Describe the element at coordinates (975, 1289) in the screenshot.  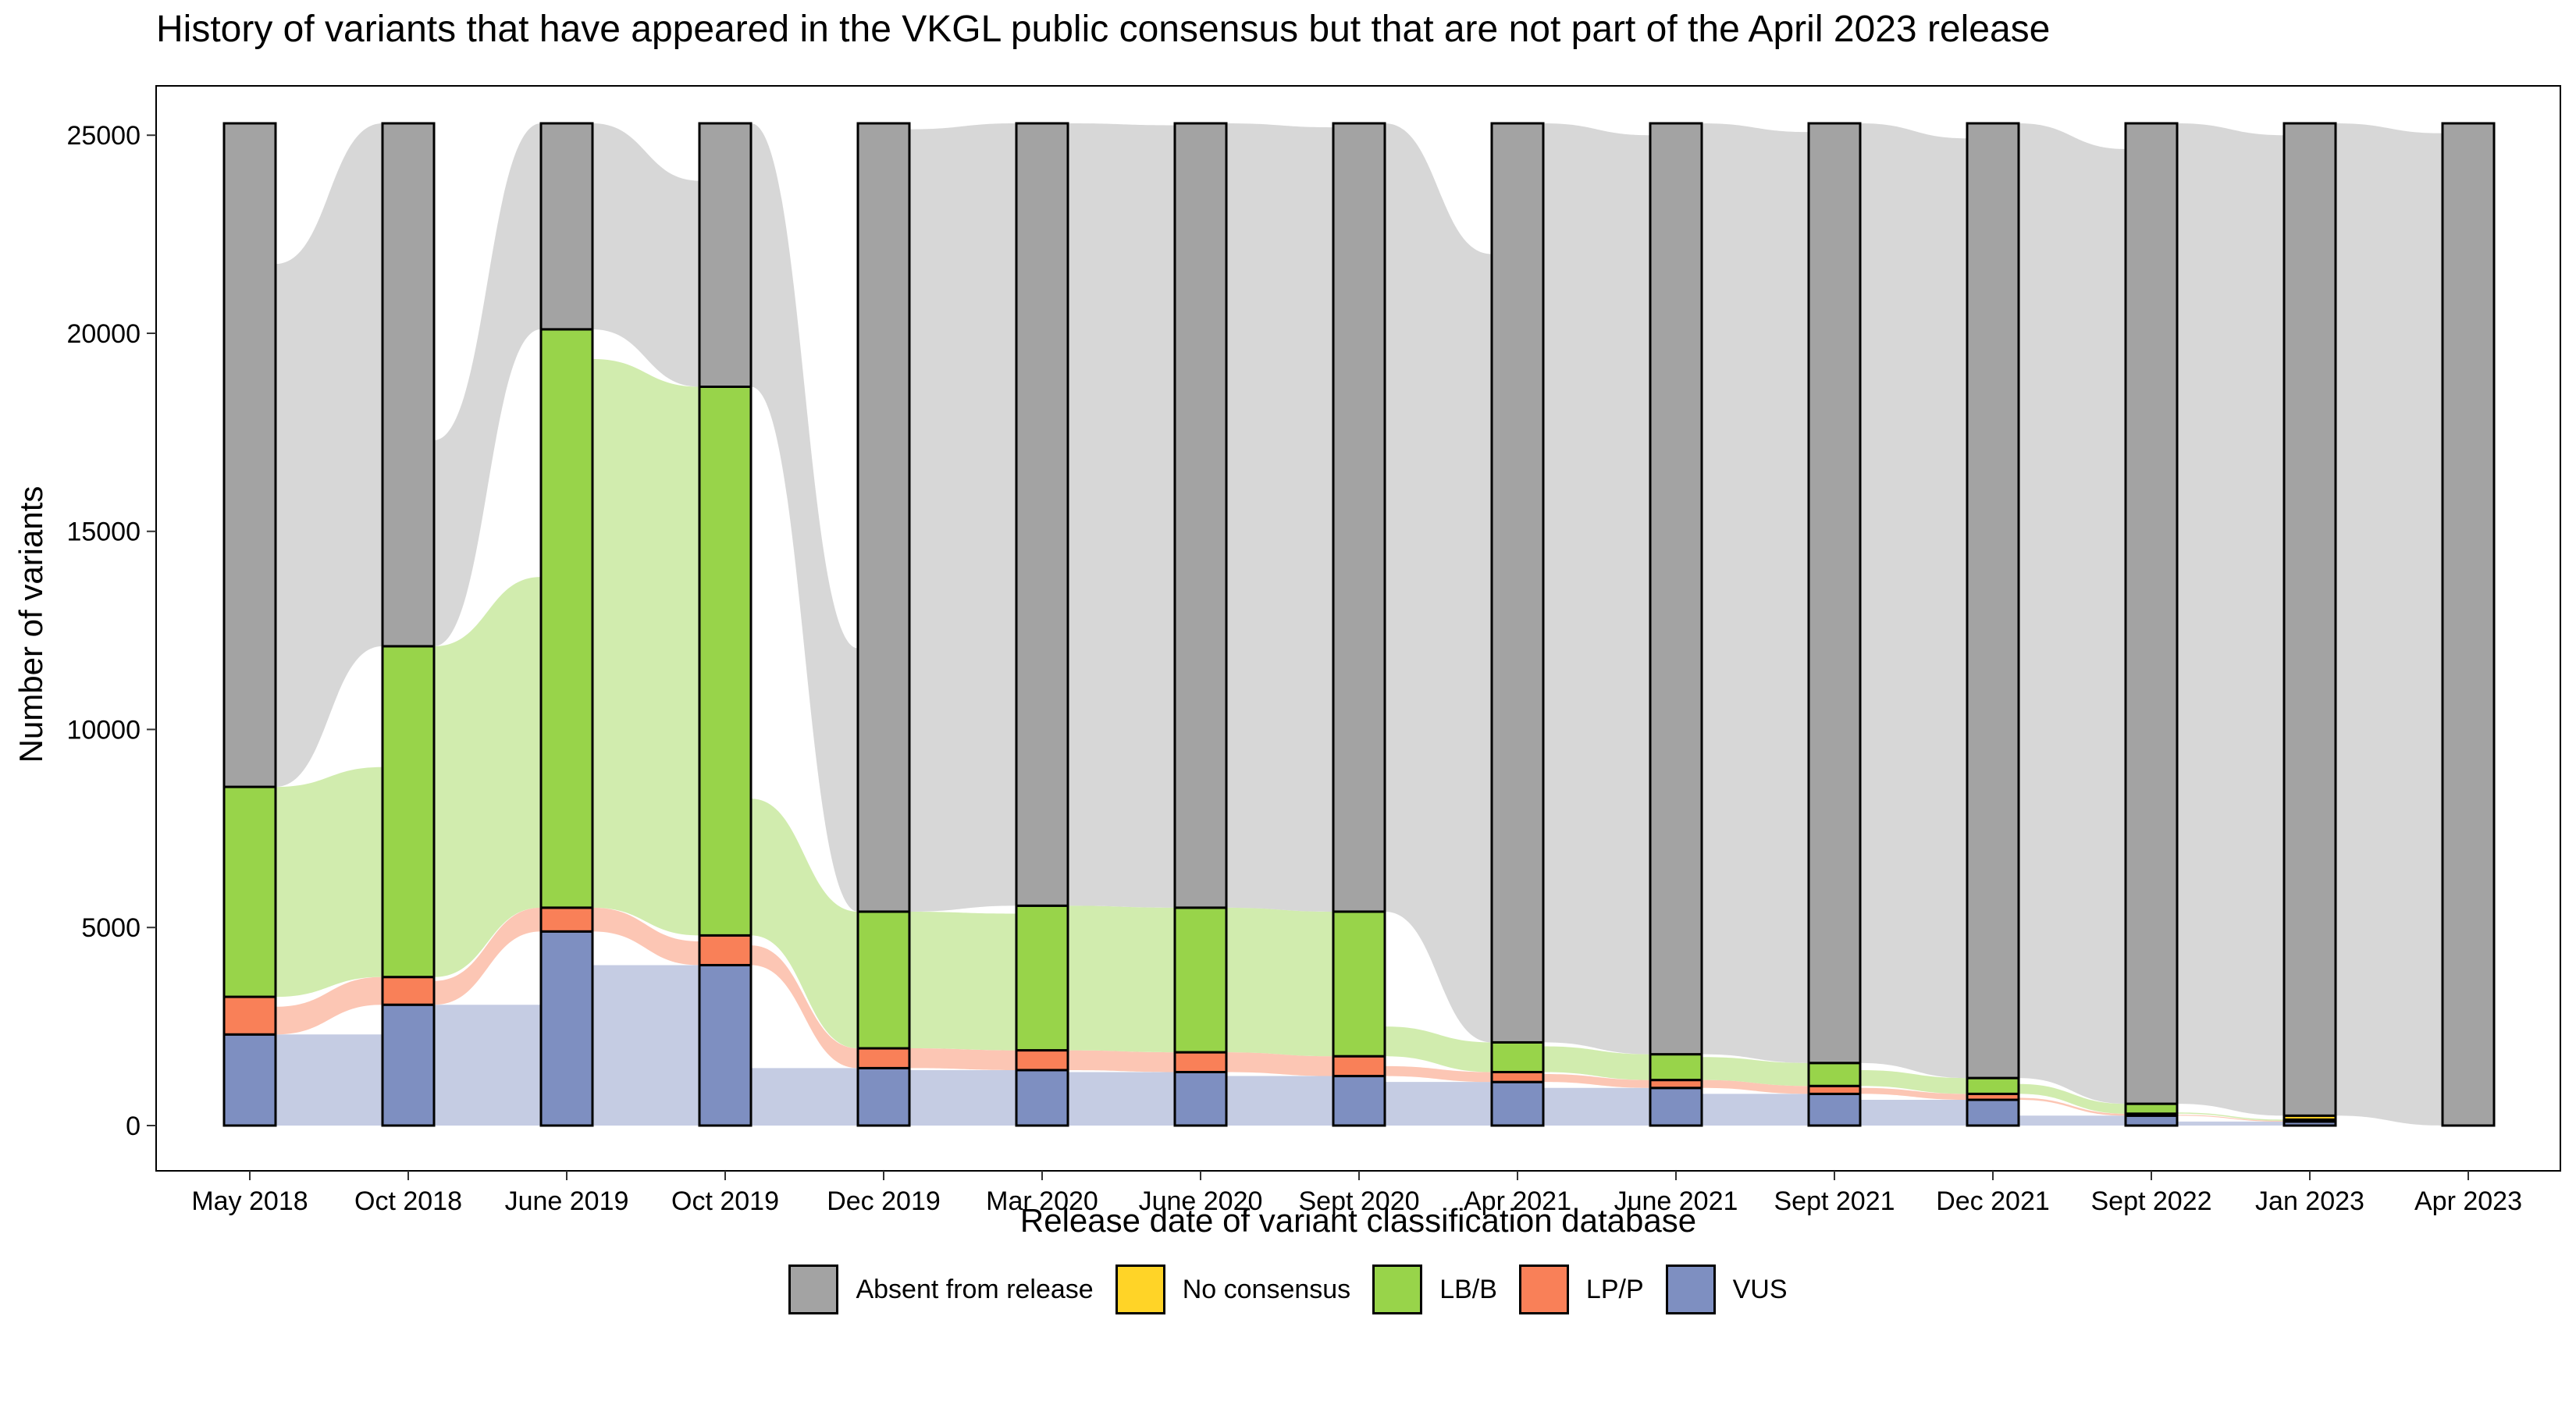
I see `legend-label: Absent from release` at that location.